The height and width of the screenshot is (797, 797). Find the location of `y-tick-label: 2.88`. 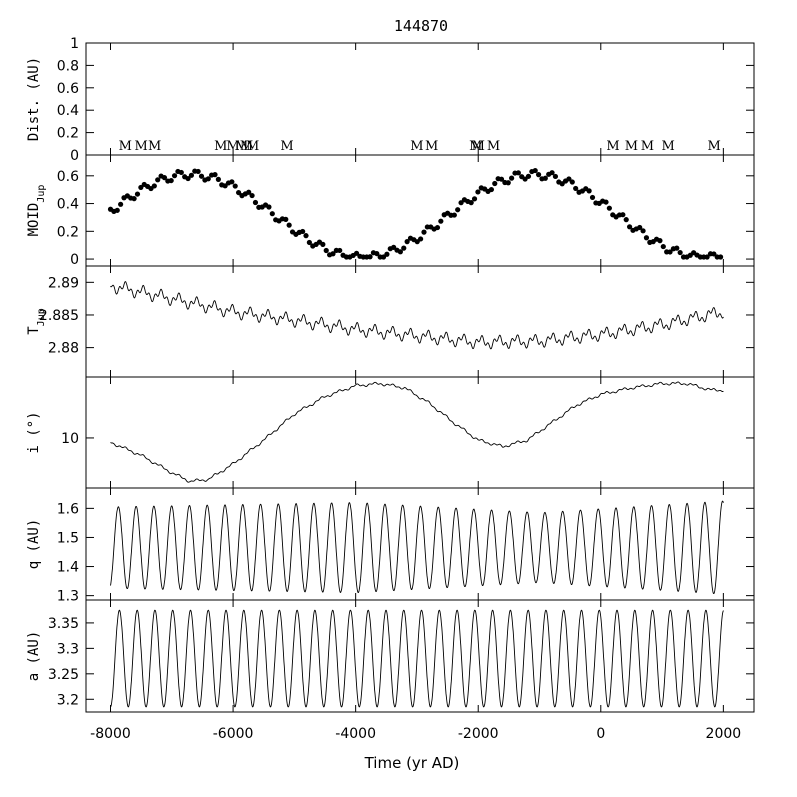

y-tick-label: 2.88 is located at coordinates (63, 349).